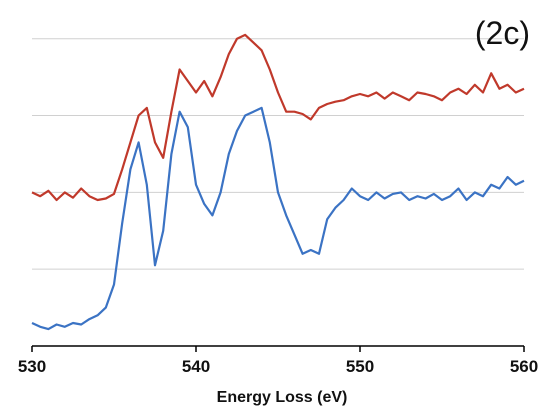 This screenshot has height=408, width=544. I want to click on x-tick-label-540: 540, so click(196, 366).